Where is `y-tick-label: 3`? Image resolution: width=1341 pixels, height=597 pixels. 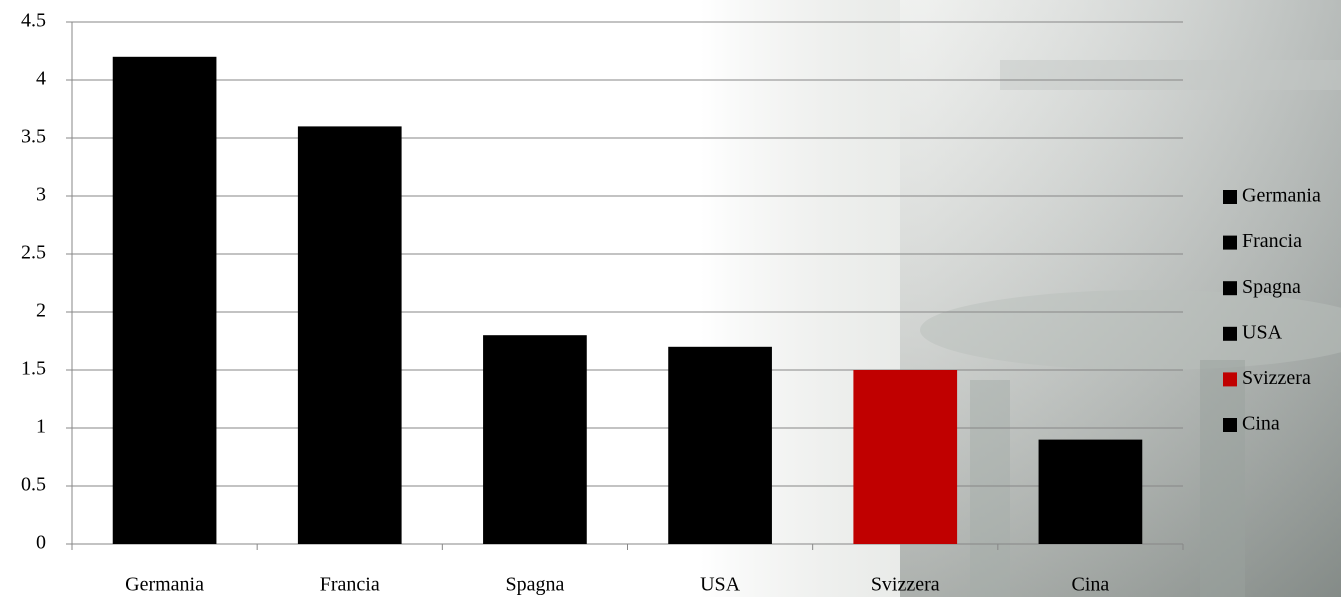
y-tick-label: 3 is located at coordinates (41, 195).